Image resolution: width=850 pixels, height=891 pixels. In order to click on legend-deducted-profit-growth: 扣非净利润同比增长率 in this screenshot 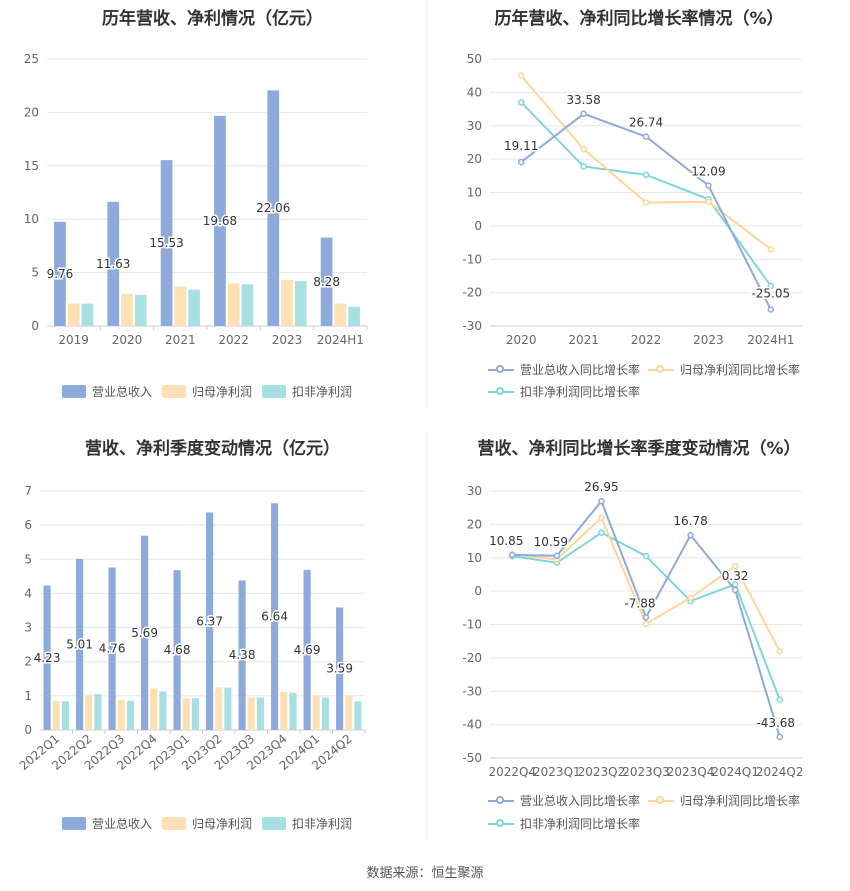, I will do `click(564, 391)`.